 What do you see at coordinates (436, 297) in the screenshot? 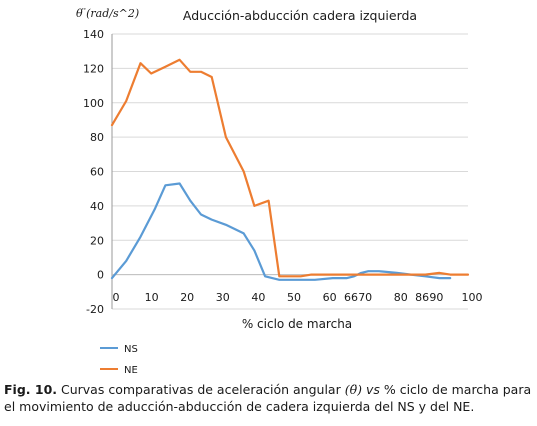
I see `x-tick-label: 90` at bounding box center [436, 297].